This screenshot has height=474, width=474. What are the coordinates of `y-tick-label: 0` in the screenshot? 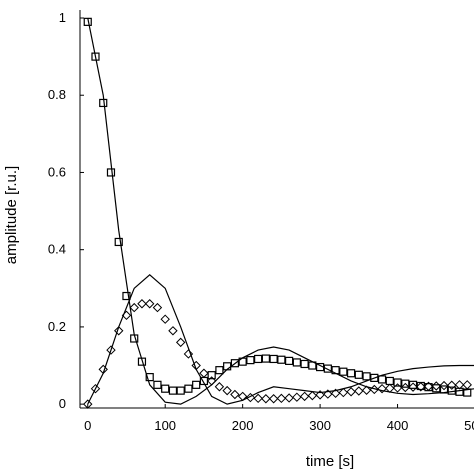 It's located at (62, 403).